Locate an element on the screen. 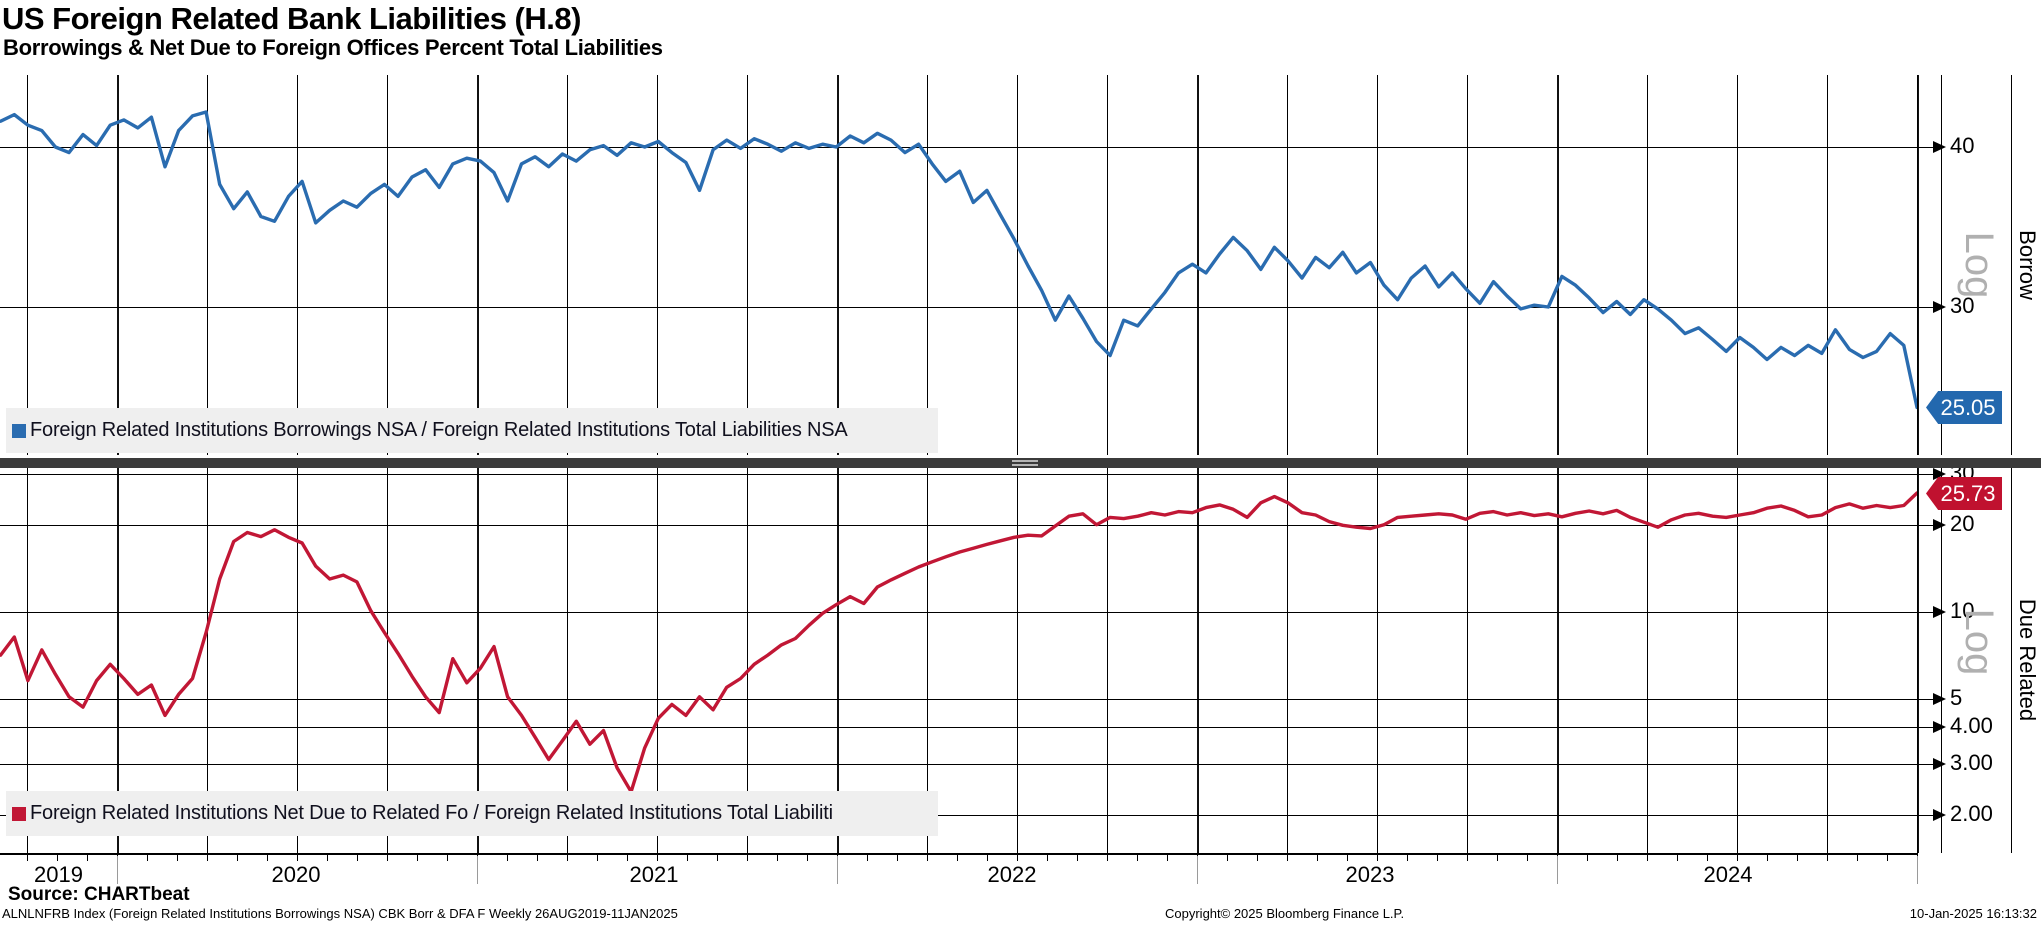 The height and width of the screenshot is (932, 2041). last-value-badge-borrowings: 25.05 is located at coordinates (1964, 407).